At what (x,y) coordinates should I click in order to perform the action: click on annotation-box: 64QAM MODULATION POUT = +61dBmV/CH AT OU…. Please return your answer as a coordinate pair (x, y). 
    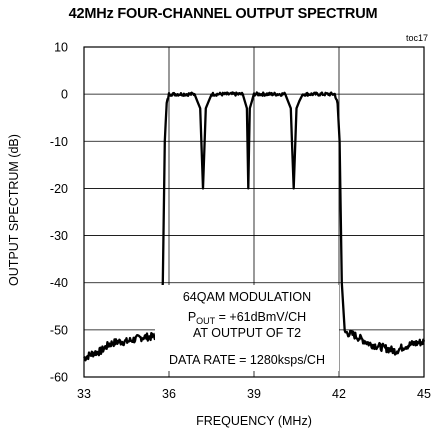
    Looking at the image, I should click on (247, 328).